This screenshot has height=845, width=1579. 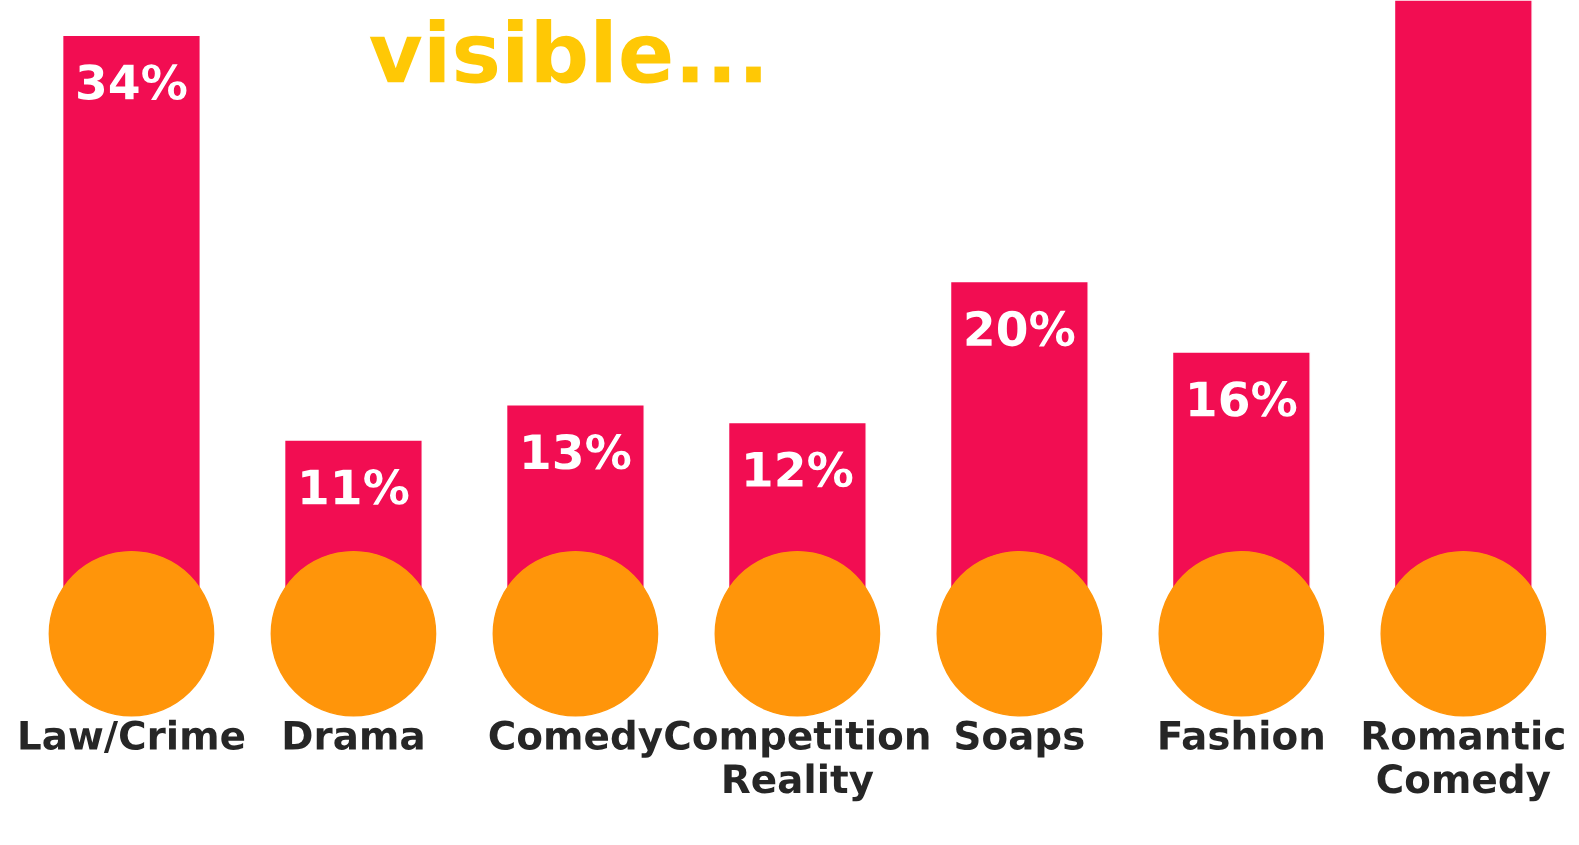 I want to click on data-label: 20%, so click(x=1020, y=328).